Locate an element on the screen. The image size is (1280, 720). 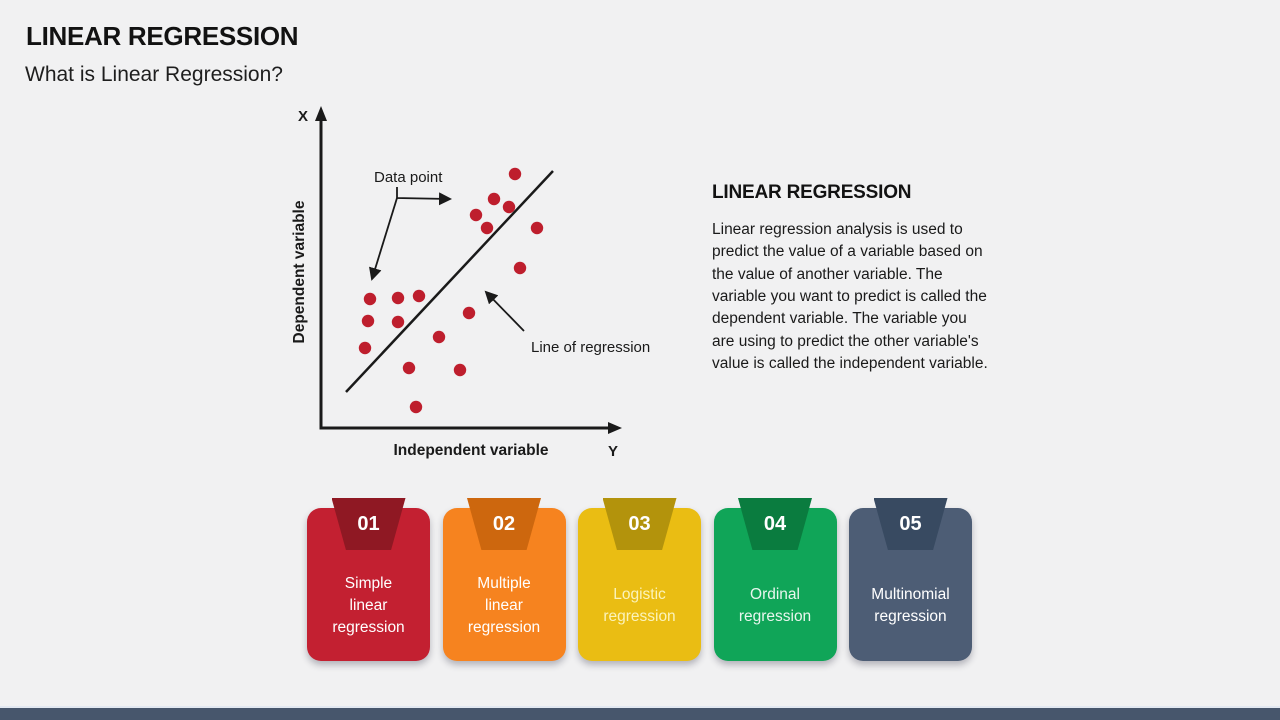
number-badge: 03 is located at coordinates (639, 524).